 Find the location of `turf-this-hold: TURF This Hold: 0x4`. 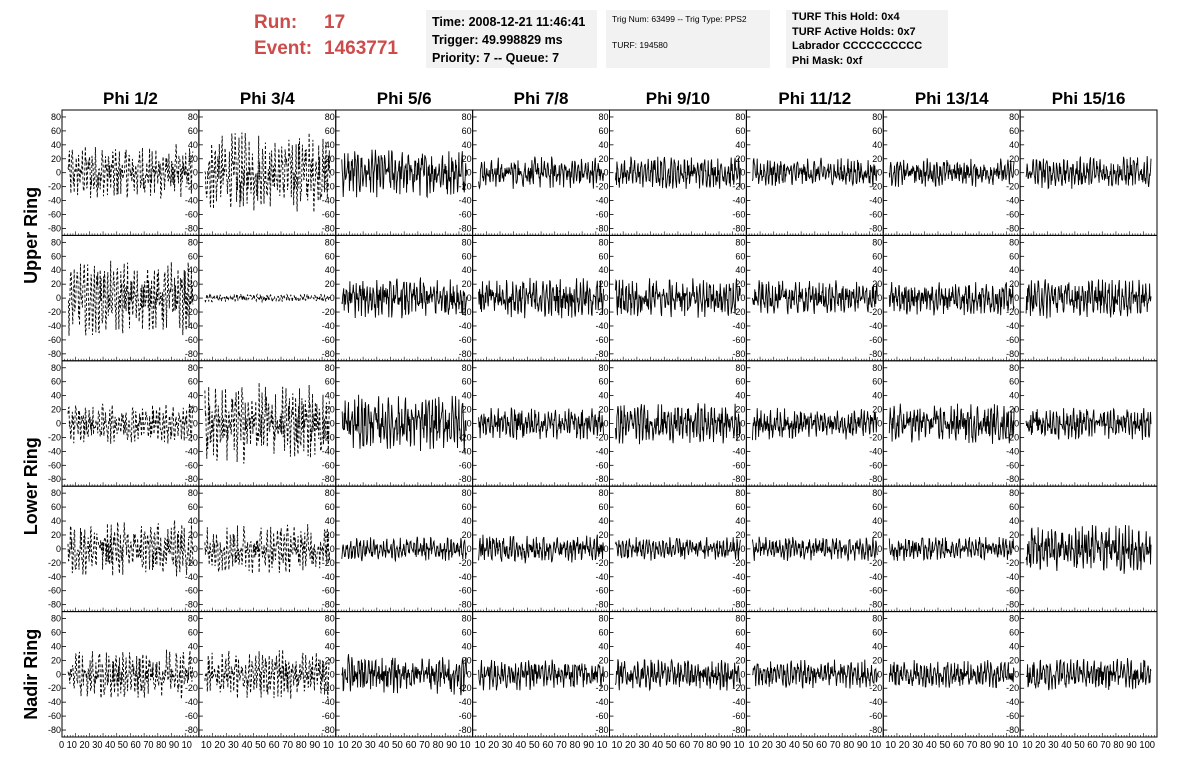

turf-this-hold: TURF This Hold: 0x4 is located at coordinates (846, 17).